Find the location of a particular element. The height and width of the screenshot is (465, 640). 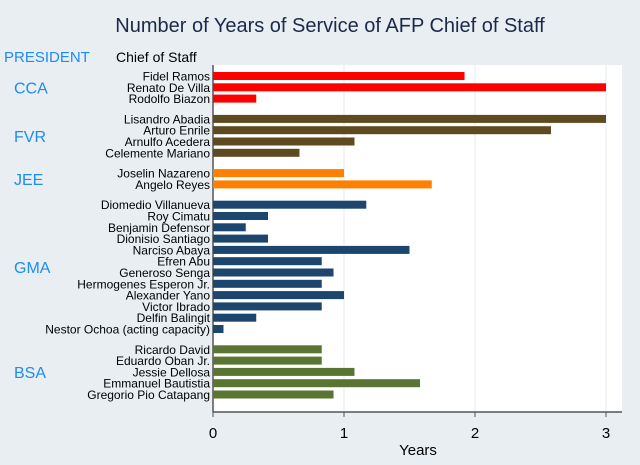

group-label: FVR is located at coordinates (30, 137).